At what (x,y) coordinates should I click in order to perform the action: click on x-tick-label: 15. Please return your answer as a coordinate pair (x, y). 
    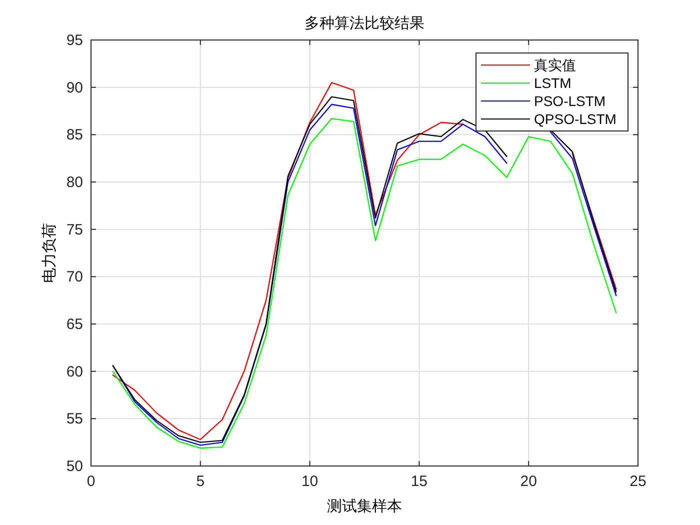
    Looking at the image, I should click on (419, 481).